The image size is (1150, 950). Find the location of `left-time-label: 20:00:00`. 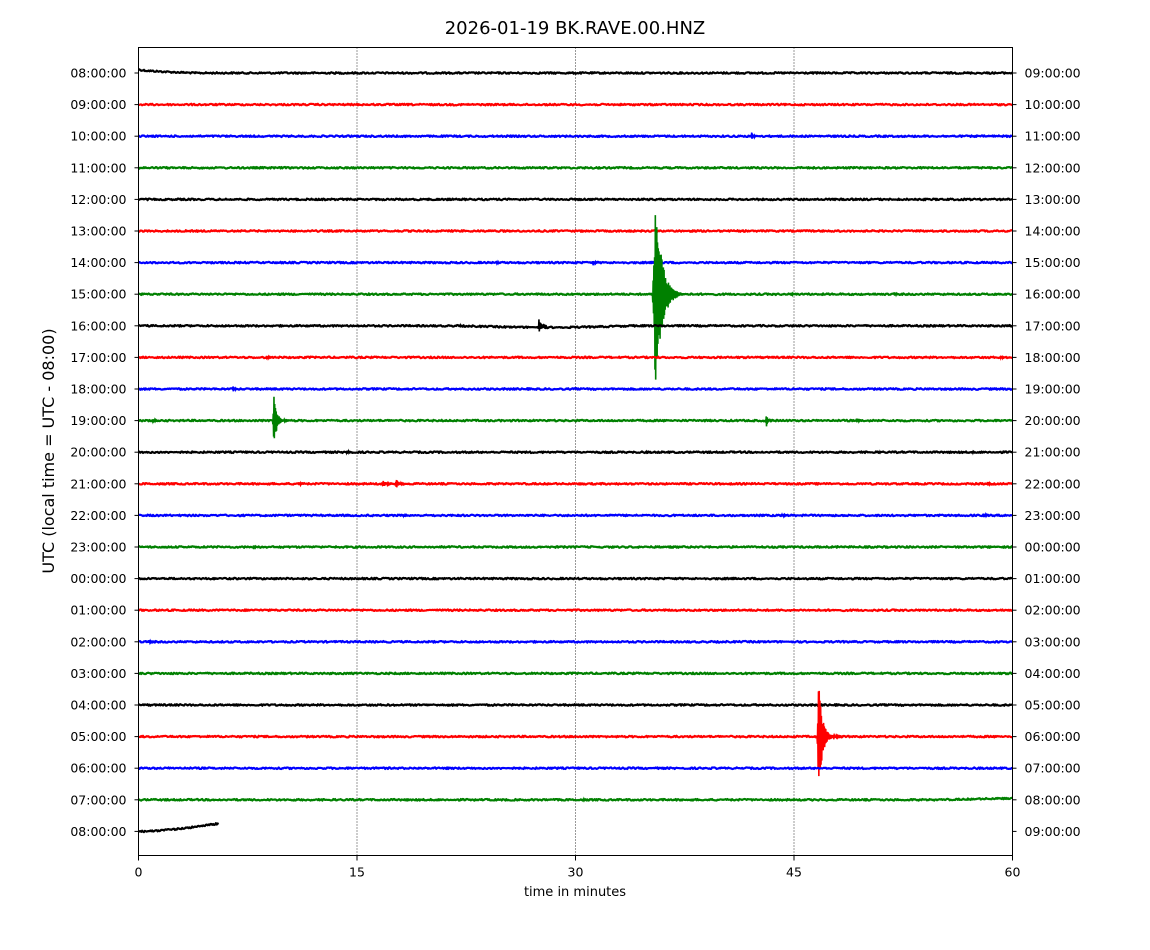

left-time-label: 20:00:00 is located at coordinates (98, 452).